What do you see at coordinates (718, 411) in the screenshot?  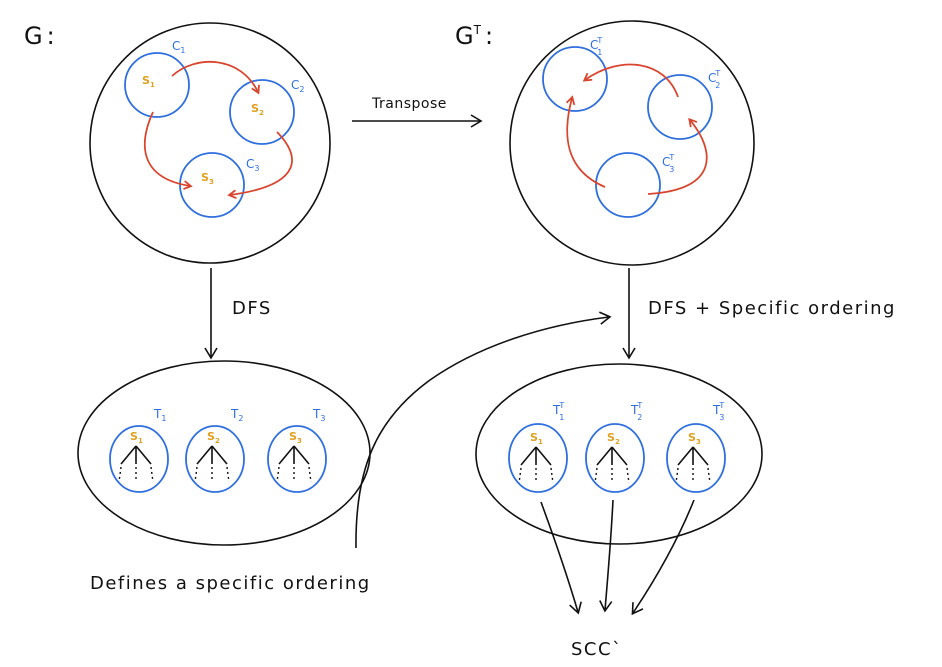 I see `tree-t3t-label: TT 3` at bounding box center [718, 411].